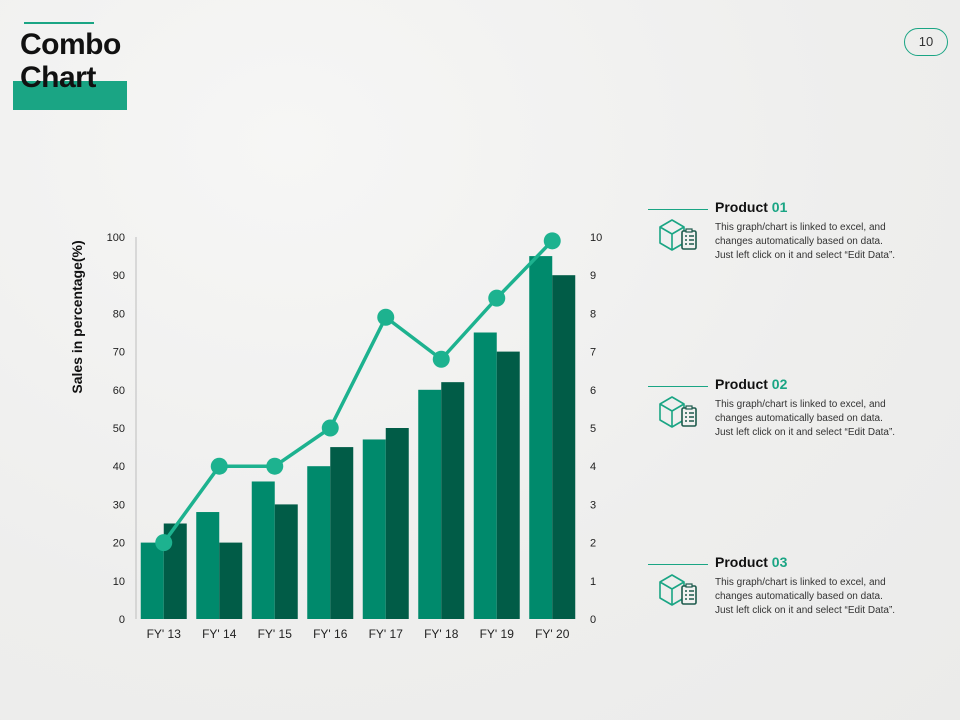 This screenshot has width=960, height=720. What do you see at coordinates (678, 564) in the screenshot?
I see `product-3-divider` at bounding box center [678, 564].